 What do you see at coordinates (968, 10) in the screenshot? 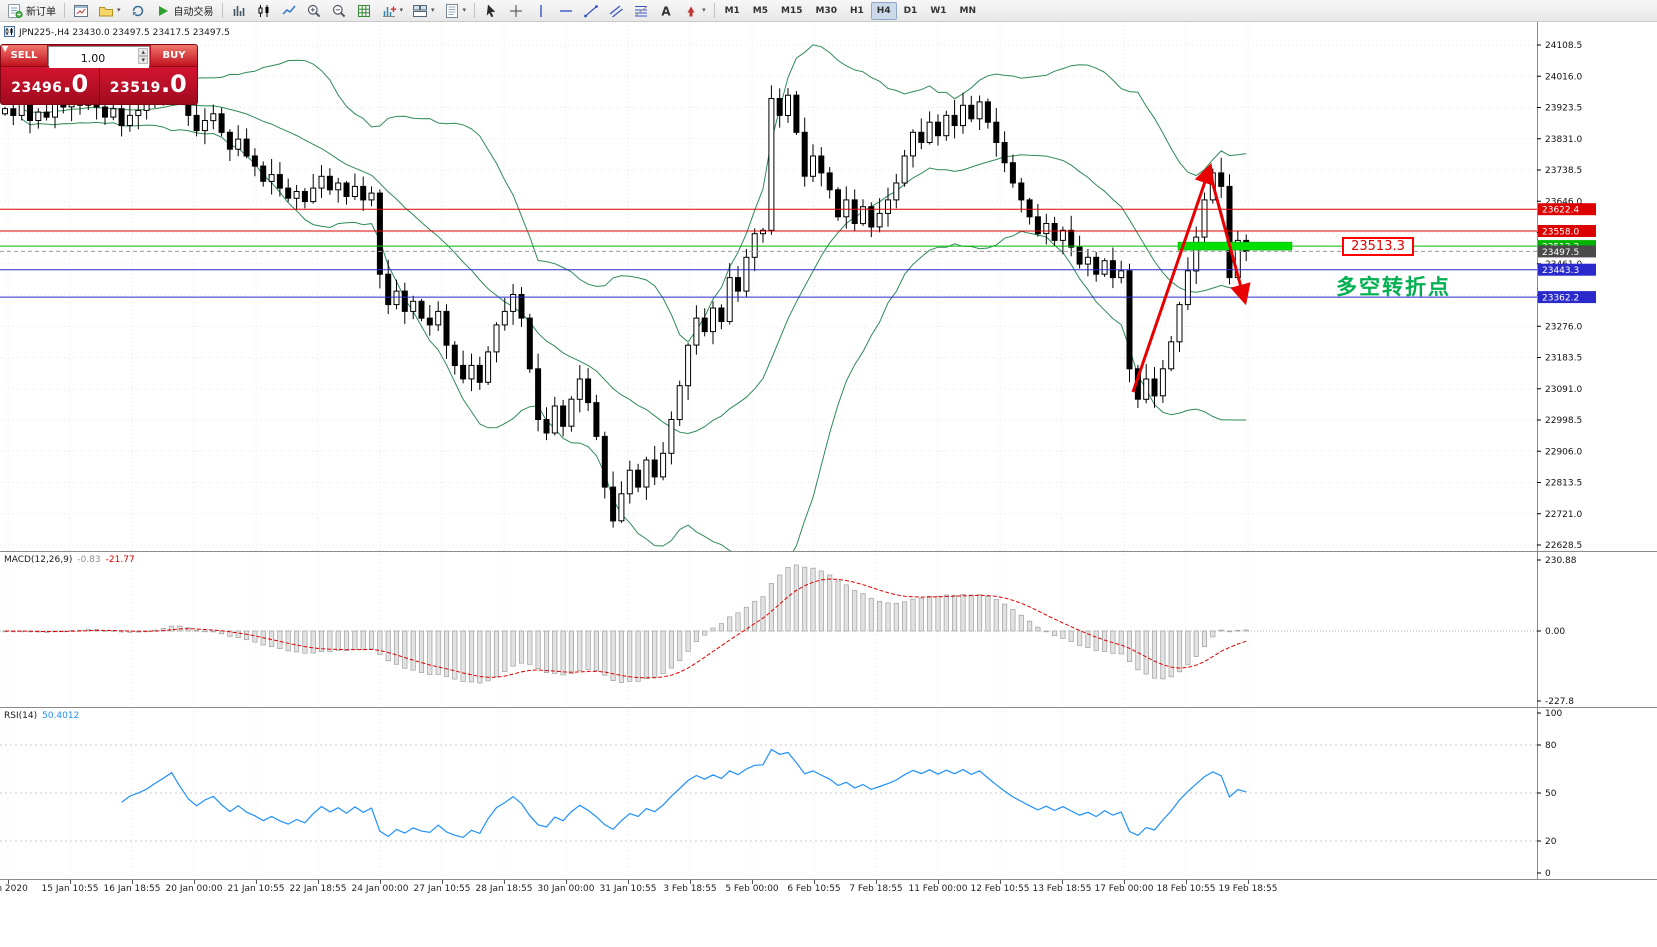
I see `timeframe-mn-button: MN` at bounding box center [968, 10].